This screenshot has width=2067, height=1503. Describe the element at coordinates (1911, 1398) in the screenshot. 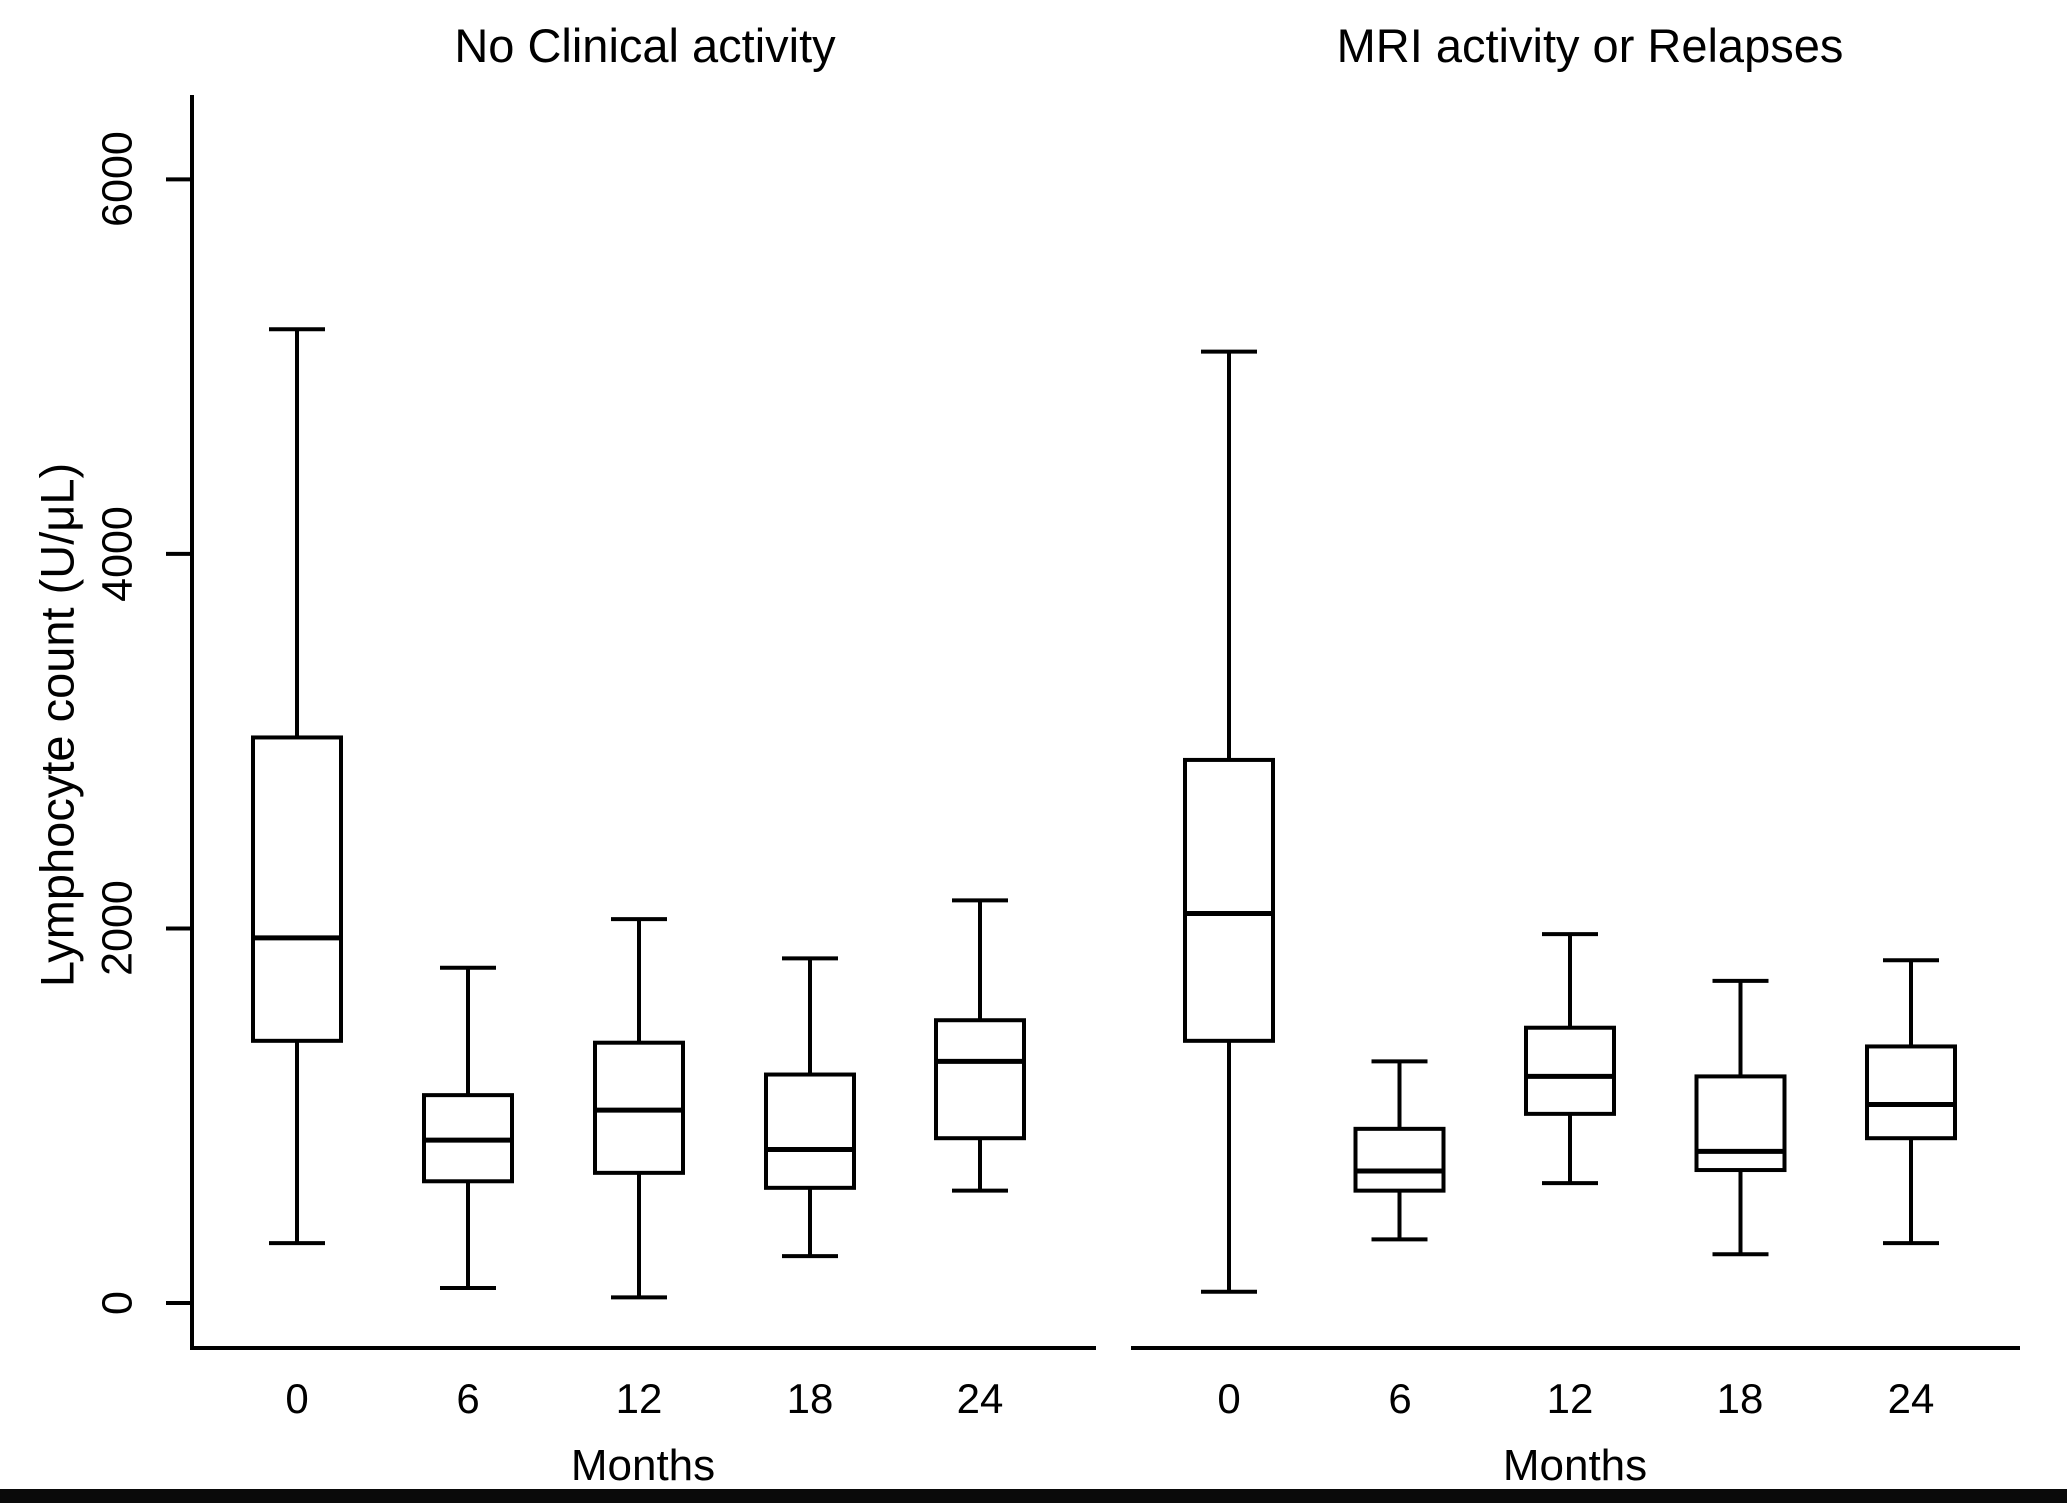

I see `x-tick-right-24: 24` at that location.